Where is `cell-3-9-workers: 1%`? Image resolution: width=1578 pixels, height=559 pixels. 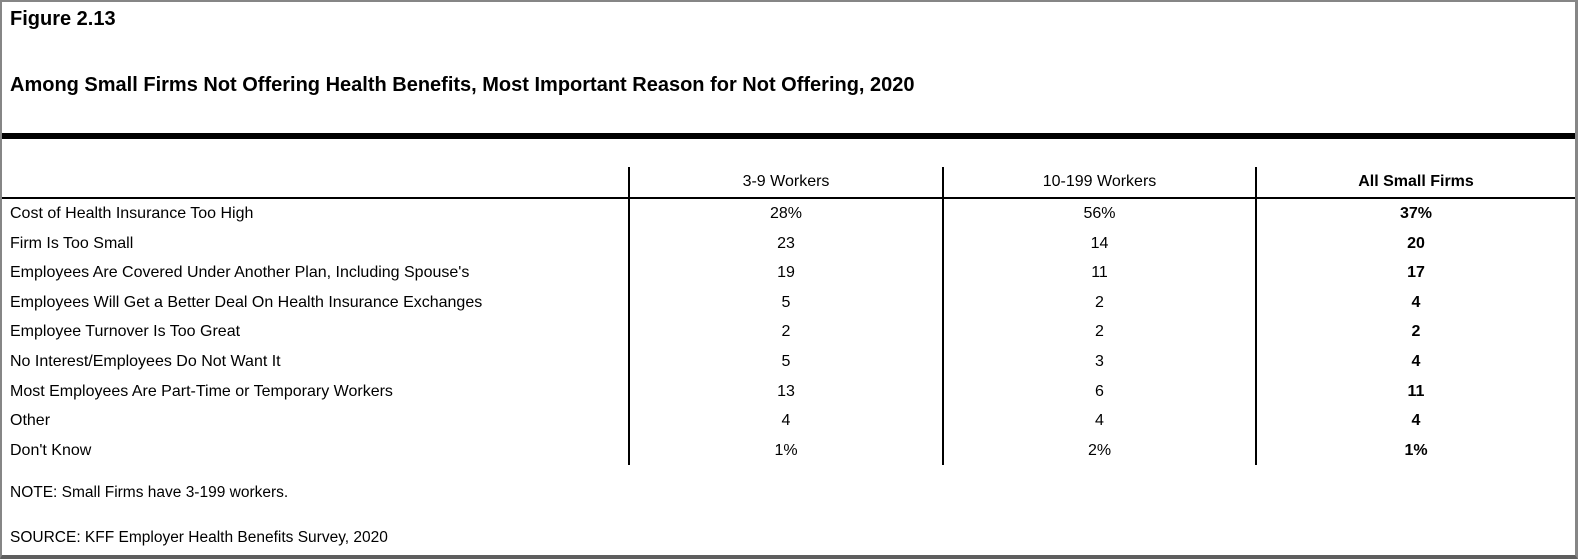
cell-3-9-workers: 1% is located at coordinates (785, 450).